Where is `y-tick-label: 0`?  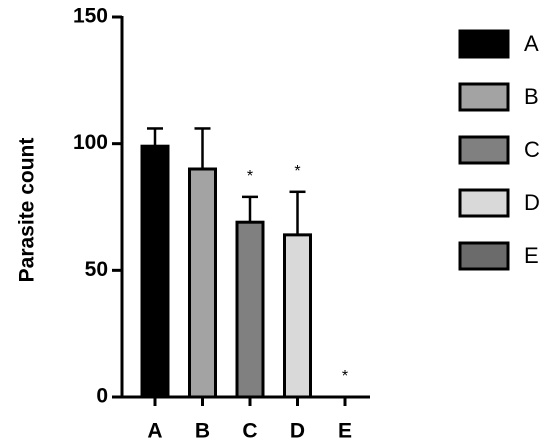
y-tick-label: 0 is located at coordinates (102, 396).